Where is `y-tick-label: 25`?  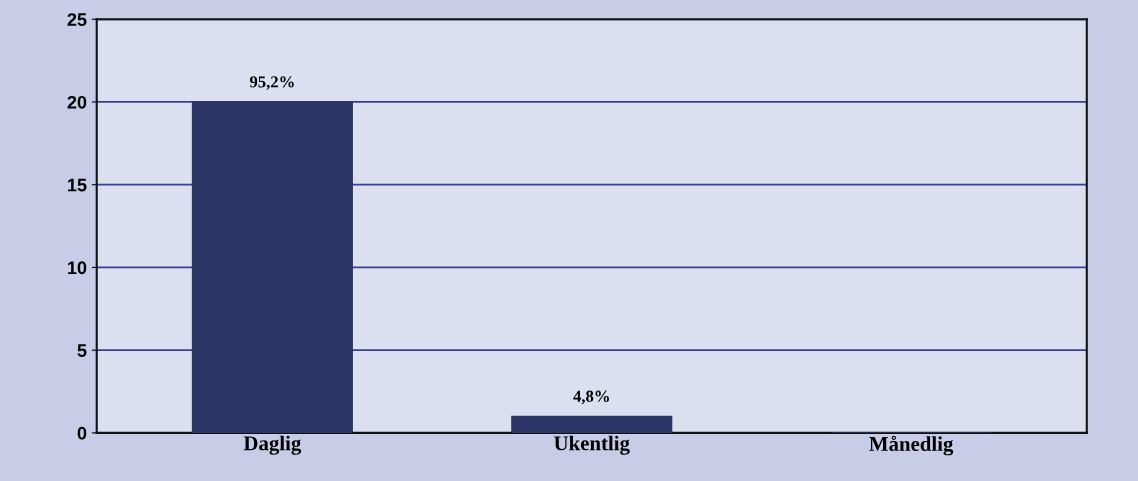
y-tick-label: 25 is located at coordinates (77, 19).